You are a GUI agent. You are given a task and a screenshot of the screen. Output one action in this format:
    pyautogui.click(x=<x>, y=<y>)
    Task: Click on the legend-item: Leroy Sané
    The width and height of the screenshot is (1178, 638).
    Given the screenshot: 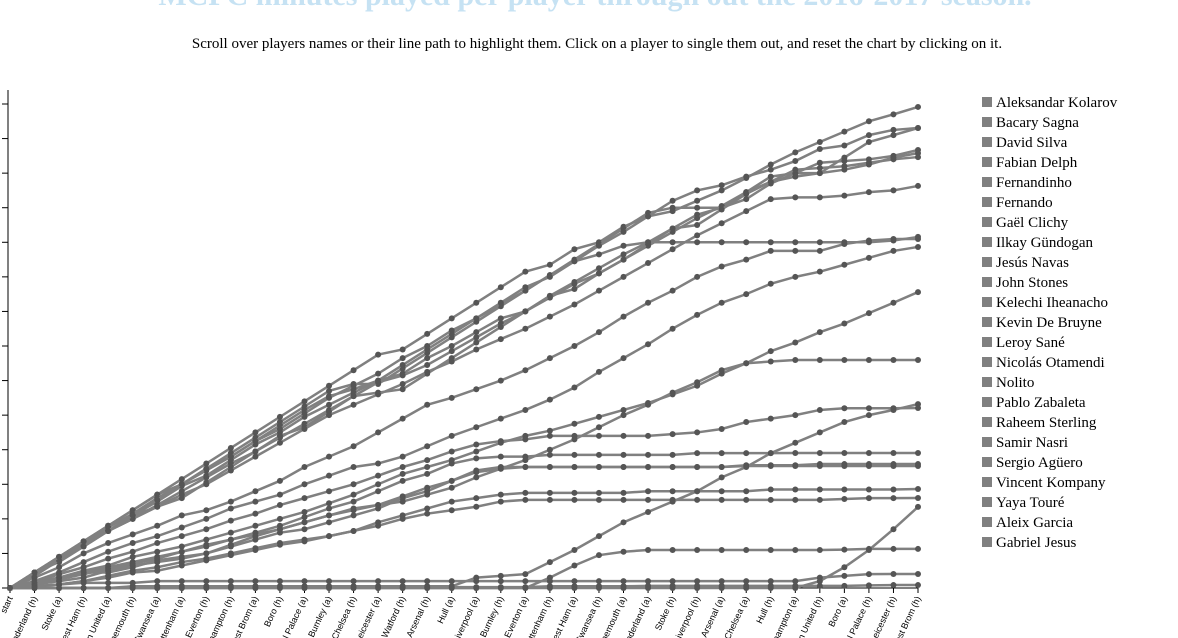 What is the action you would take?
    pyautogui.click(x=1023, y=343)
    